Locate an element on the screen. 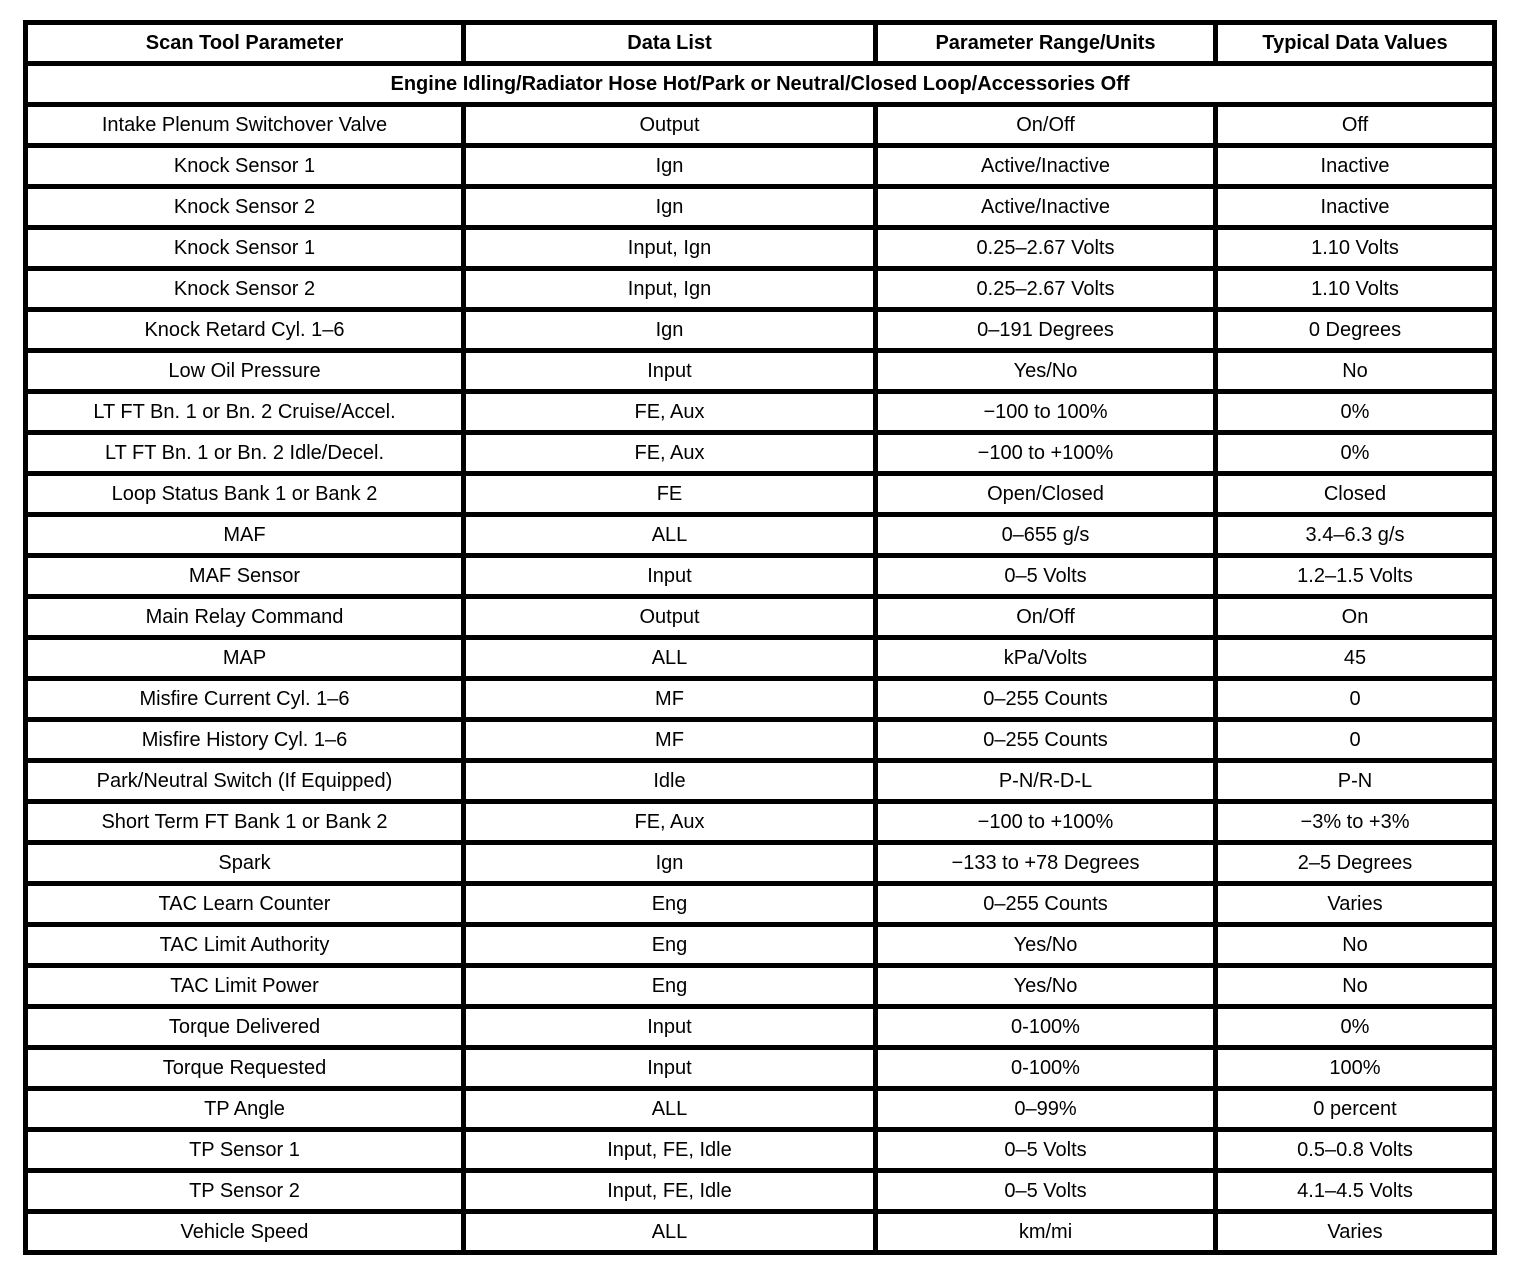  param-cell: Vehicle Speed is located at coordinates (244, 1232).